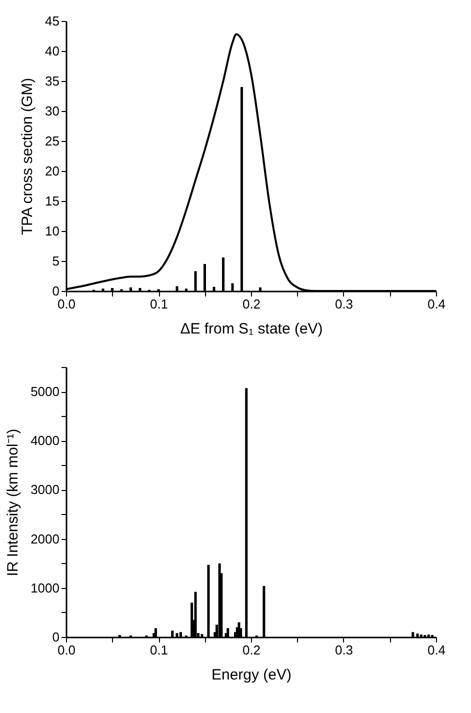  I want to click on y-tick-label: 45, so click(52, 21).